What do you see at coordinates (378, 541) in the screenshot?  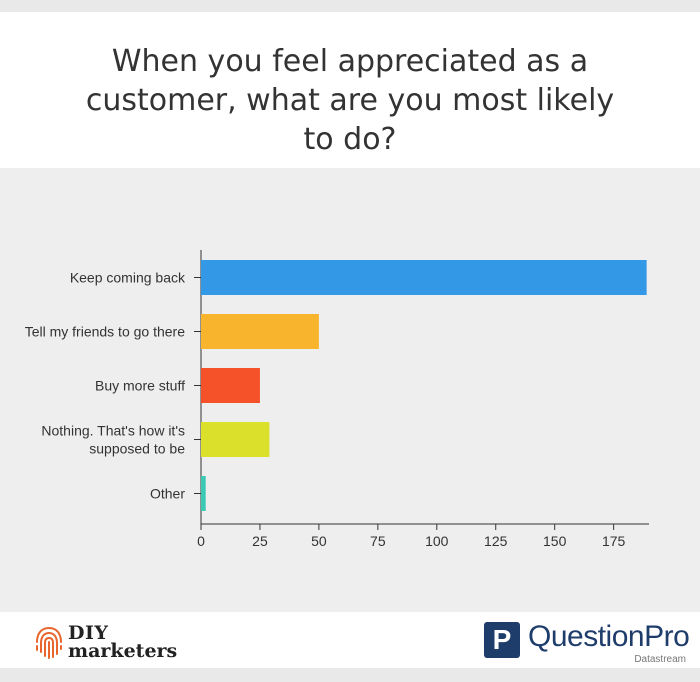 I see `x-tick-label-3: 75` at bounding box center [378, 541].